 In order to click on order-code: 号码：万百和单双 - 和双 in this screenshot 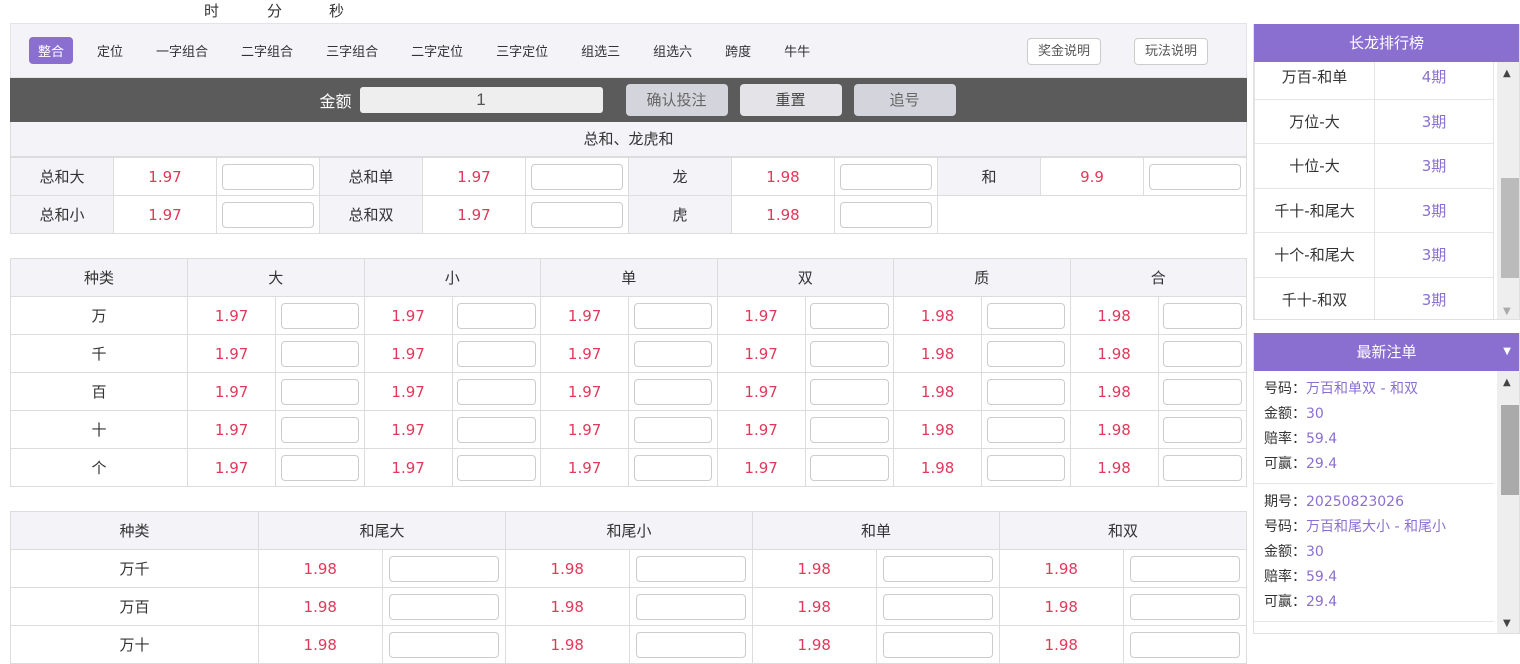, I will do `click(1374, 389)`.